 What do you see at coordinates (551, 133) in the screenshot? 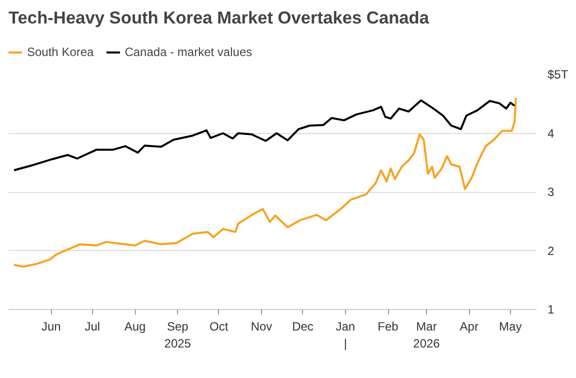
I see `y-tick-label: 4` at bounding box center [551, 133].